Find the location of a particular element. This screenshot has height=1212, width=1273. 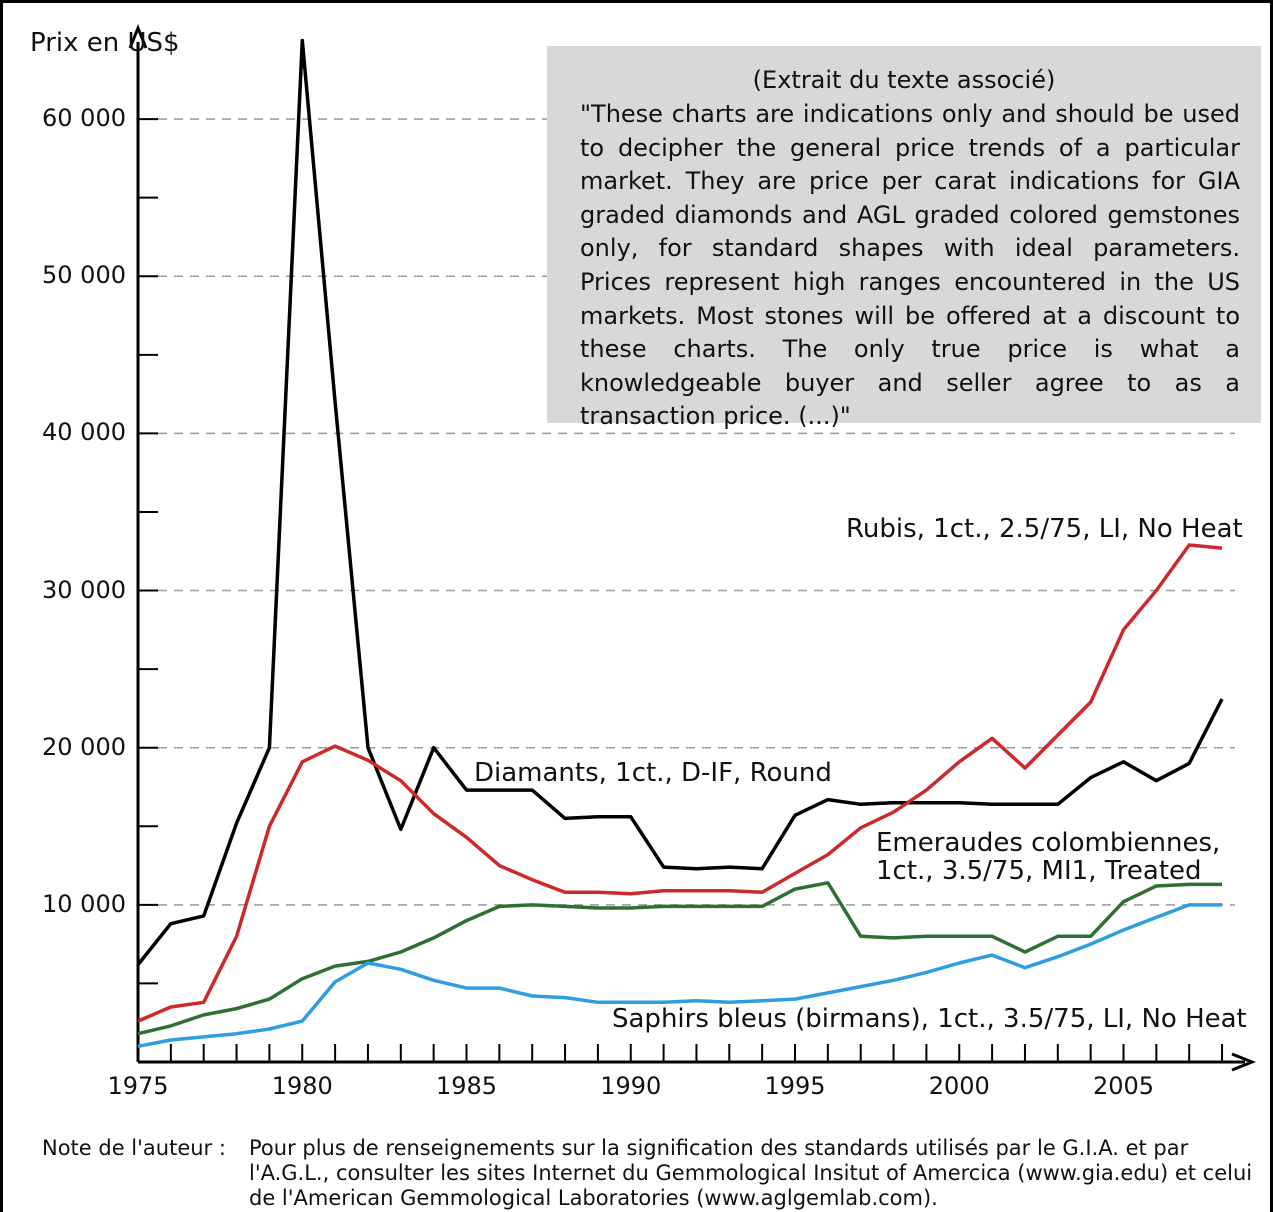

x-tick-label: 2005 is located at coordinates (1123, 1086).